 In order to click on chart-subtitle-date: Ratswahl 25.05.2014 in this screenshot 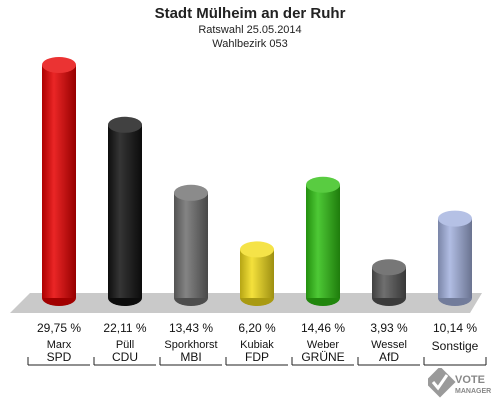, I will do `click(250, 30)`.